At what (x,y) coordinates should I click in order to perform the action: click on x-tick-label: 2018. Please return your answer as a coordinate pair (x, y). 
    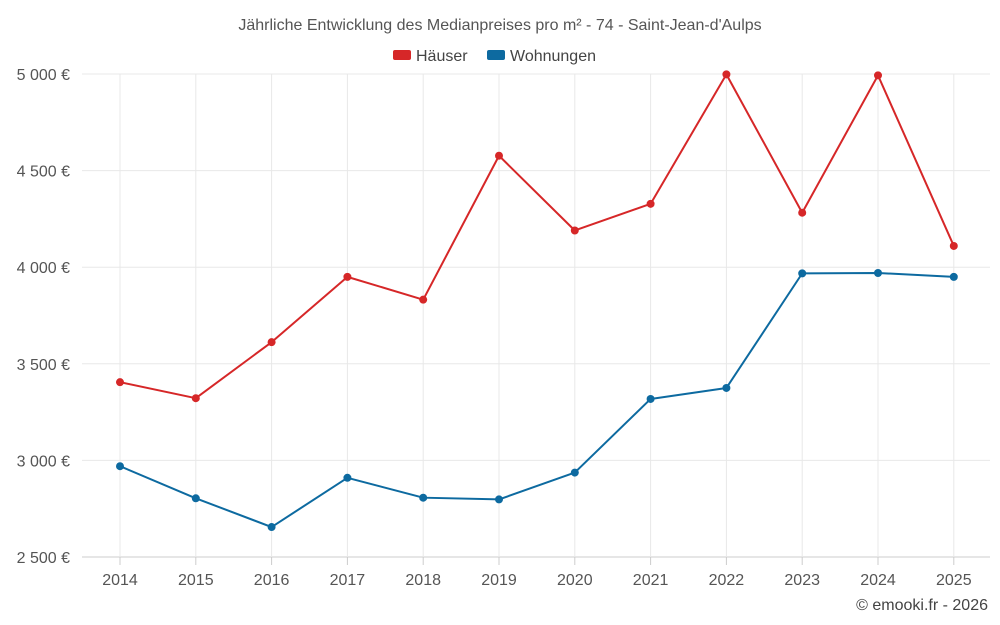
    Looking at the image, I should click on (423, 580).